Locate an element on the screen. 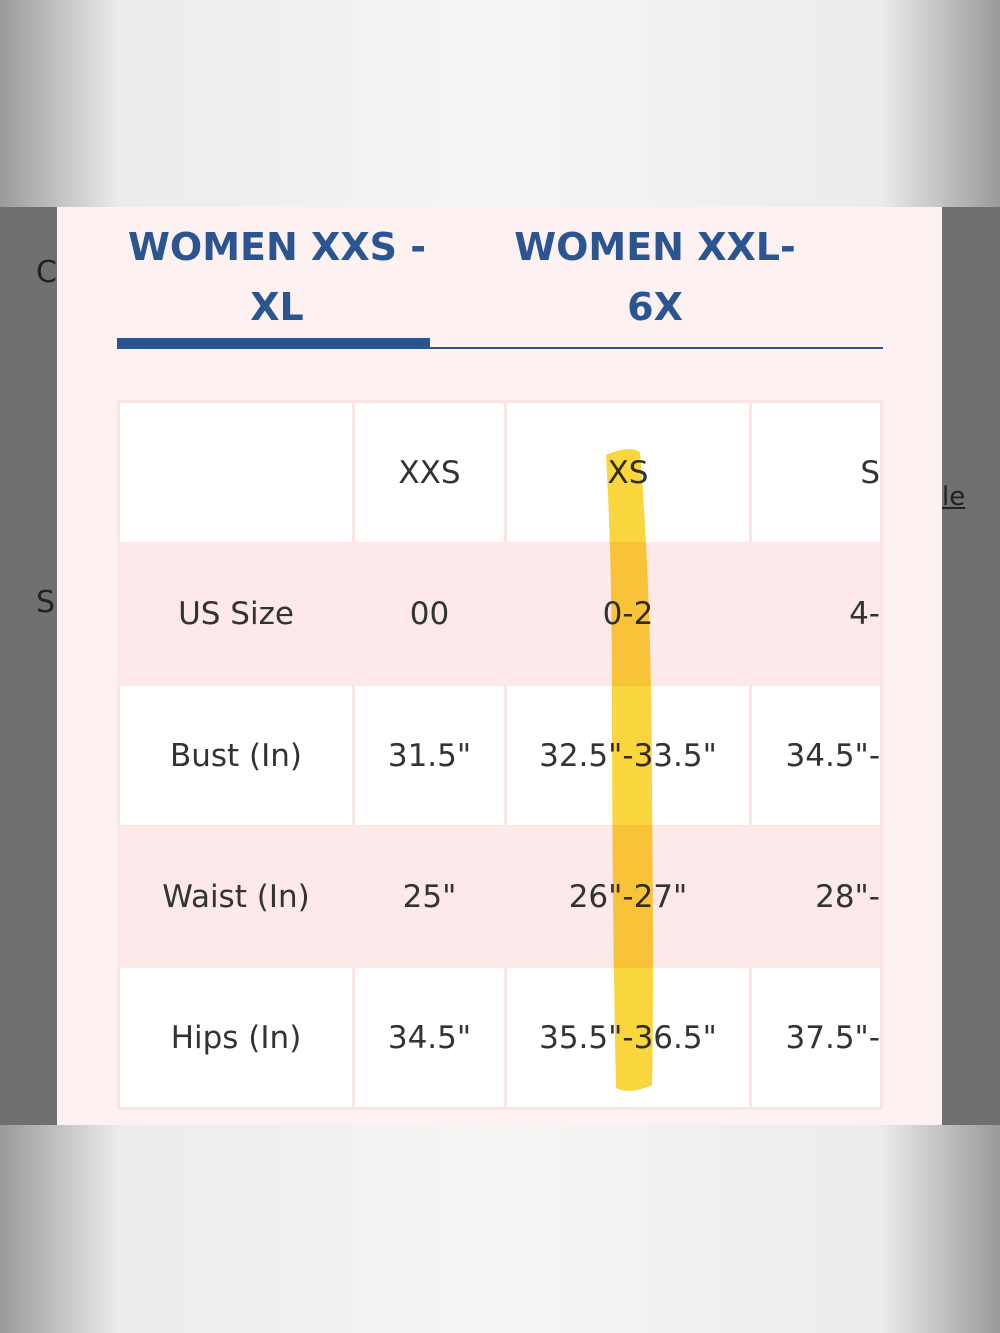 This screenshot has height=1333, width=1000. table-cell: 34.5"- is located at coordinates (816, 755).